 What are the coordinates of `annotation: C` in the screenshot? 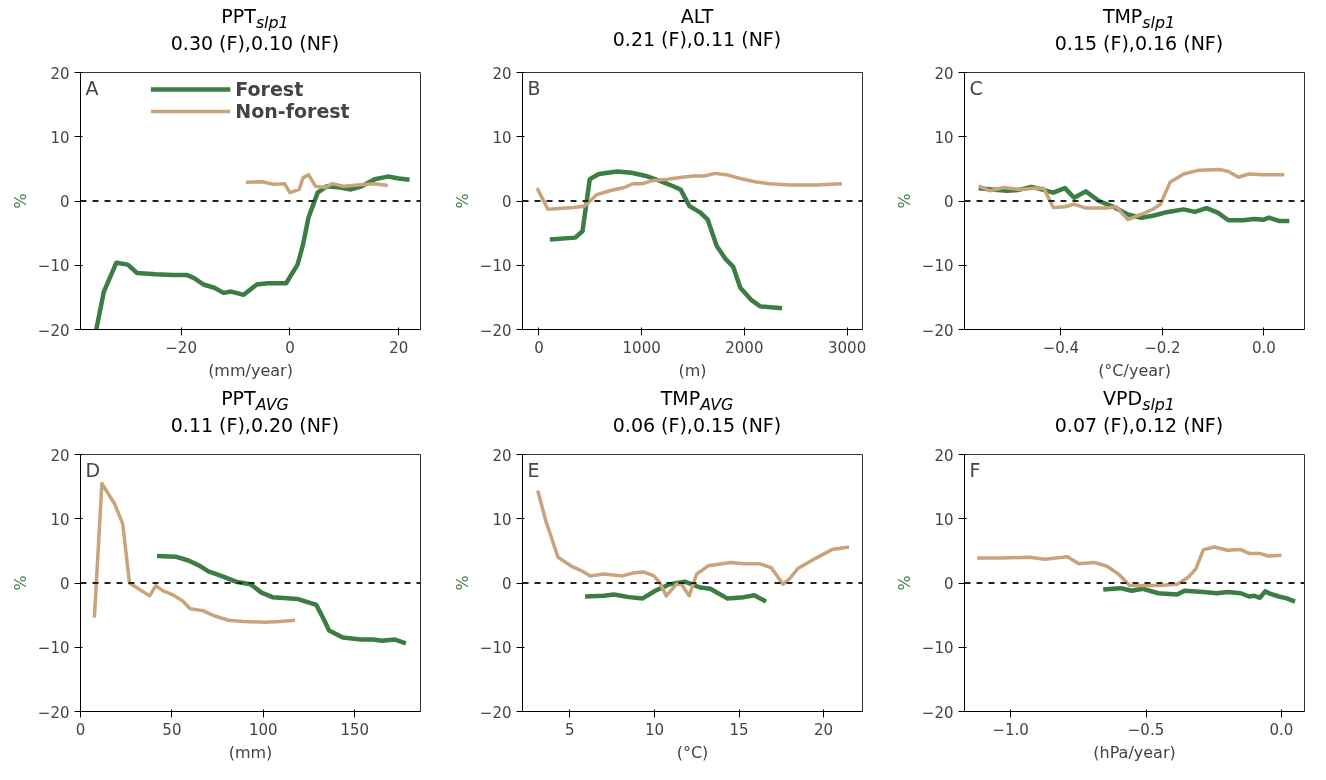 It's located at (976, 87).